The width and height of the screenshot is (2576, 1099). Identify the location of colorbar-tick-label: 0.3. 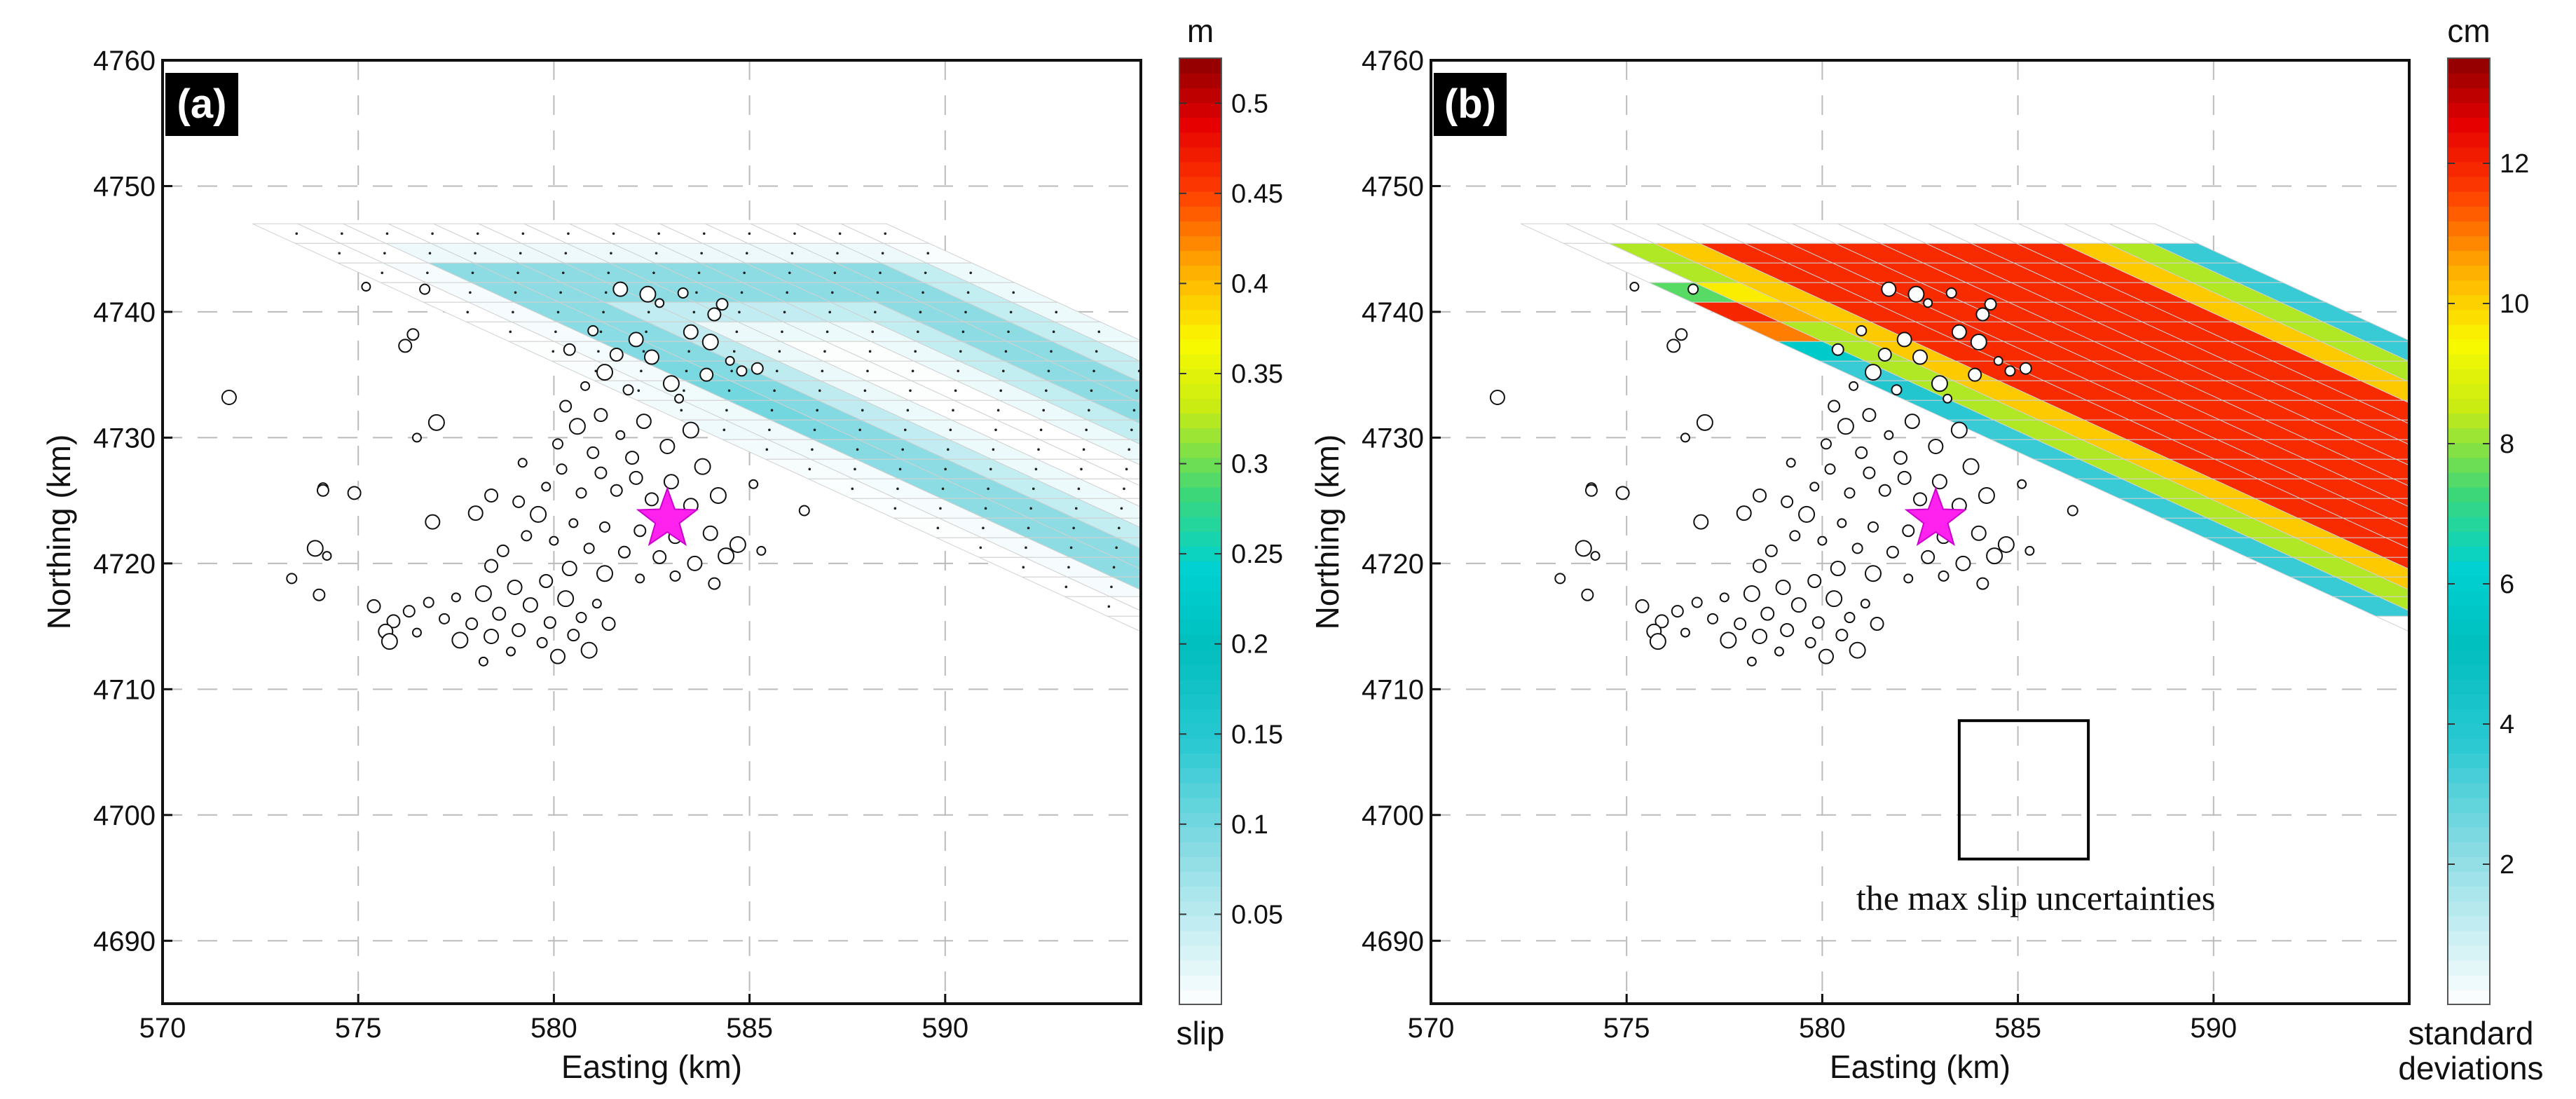
(1249, 464).